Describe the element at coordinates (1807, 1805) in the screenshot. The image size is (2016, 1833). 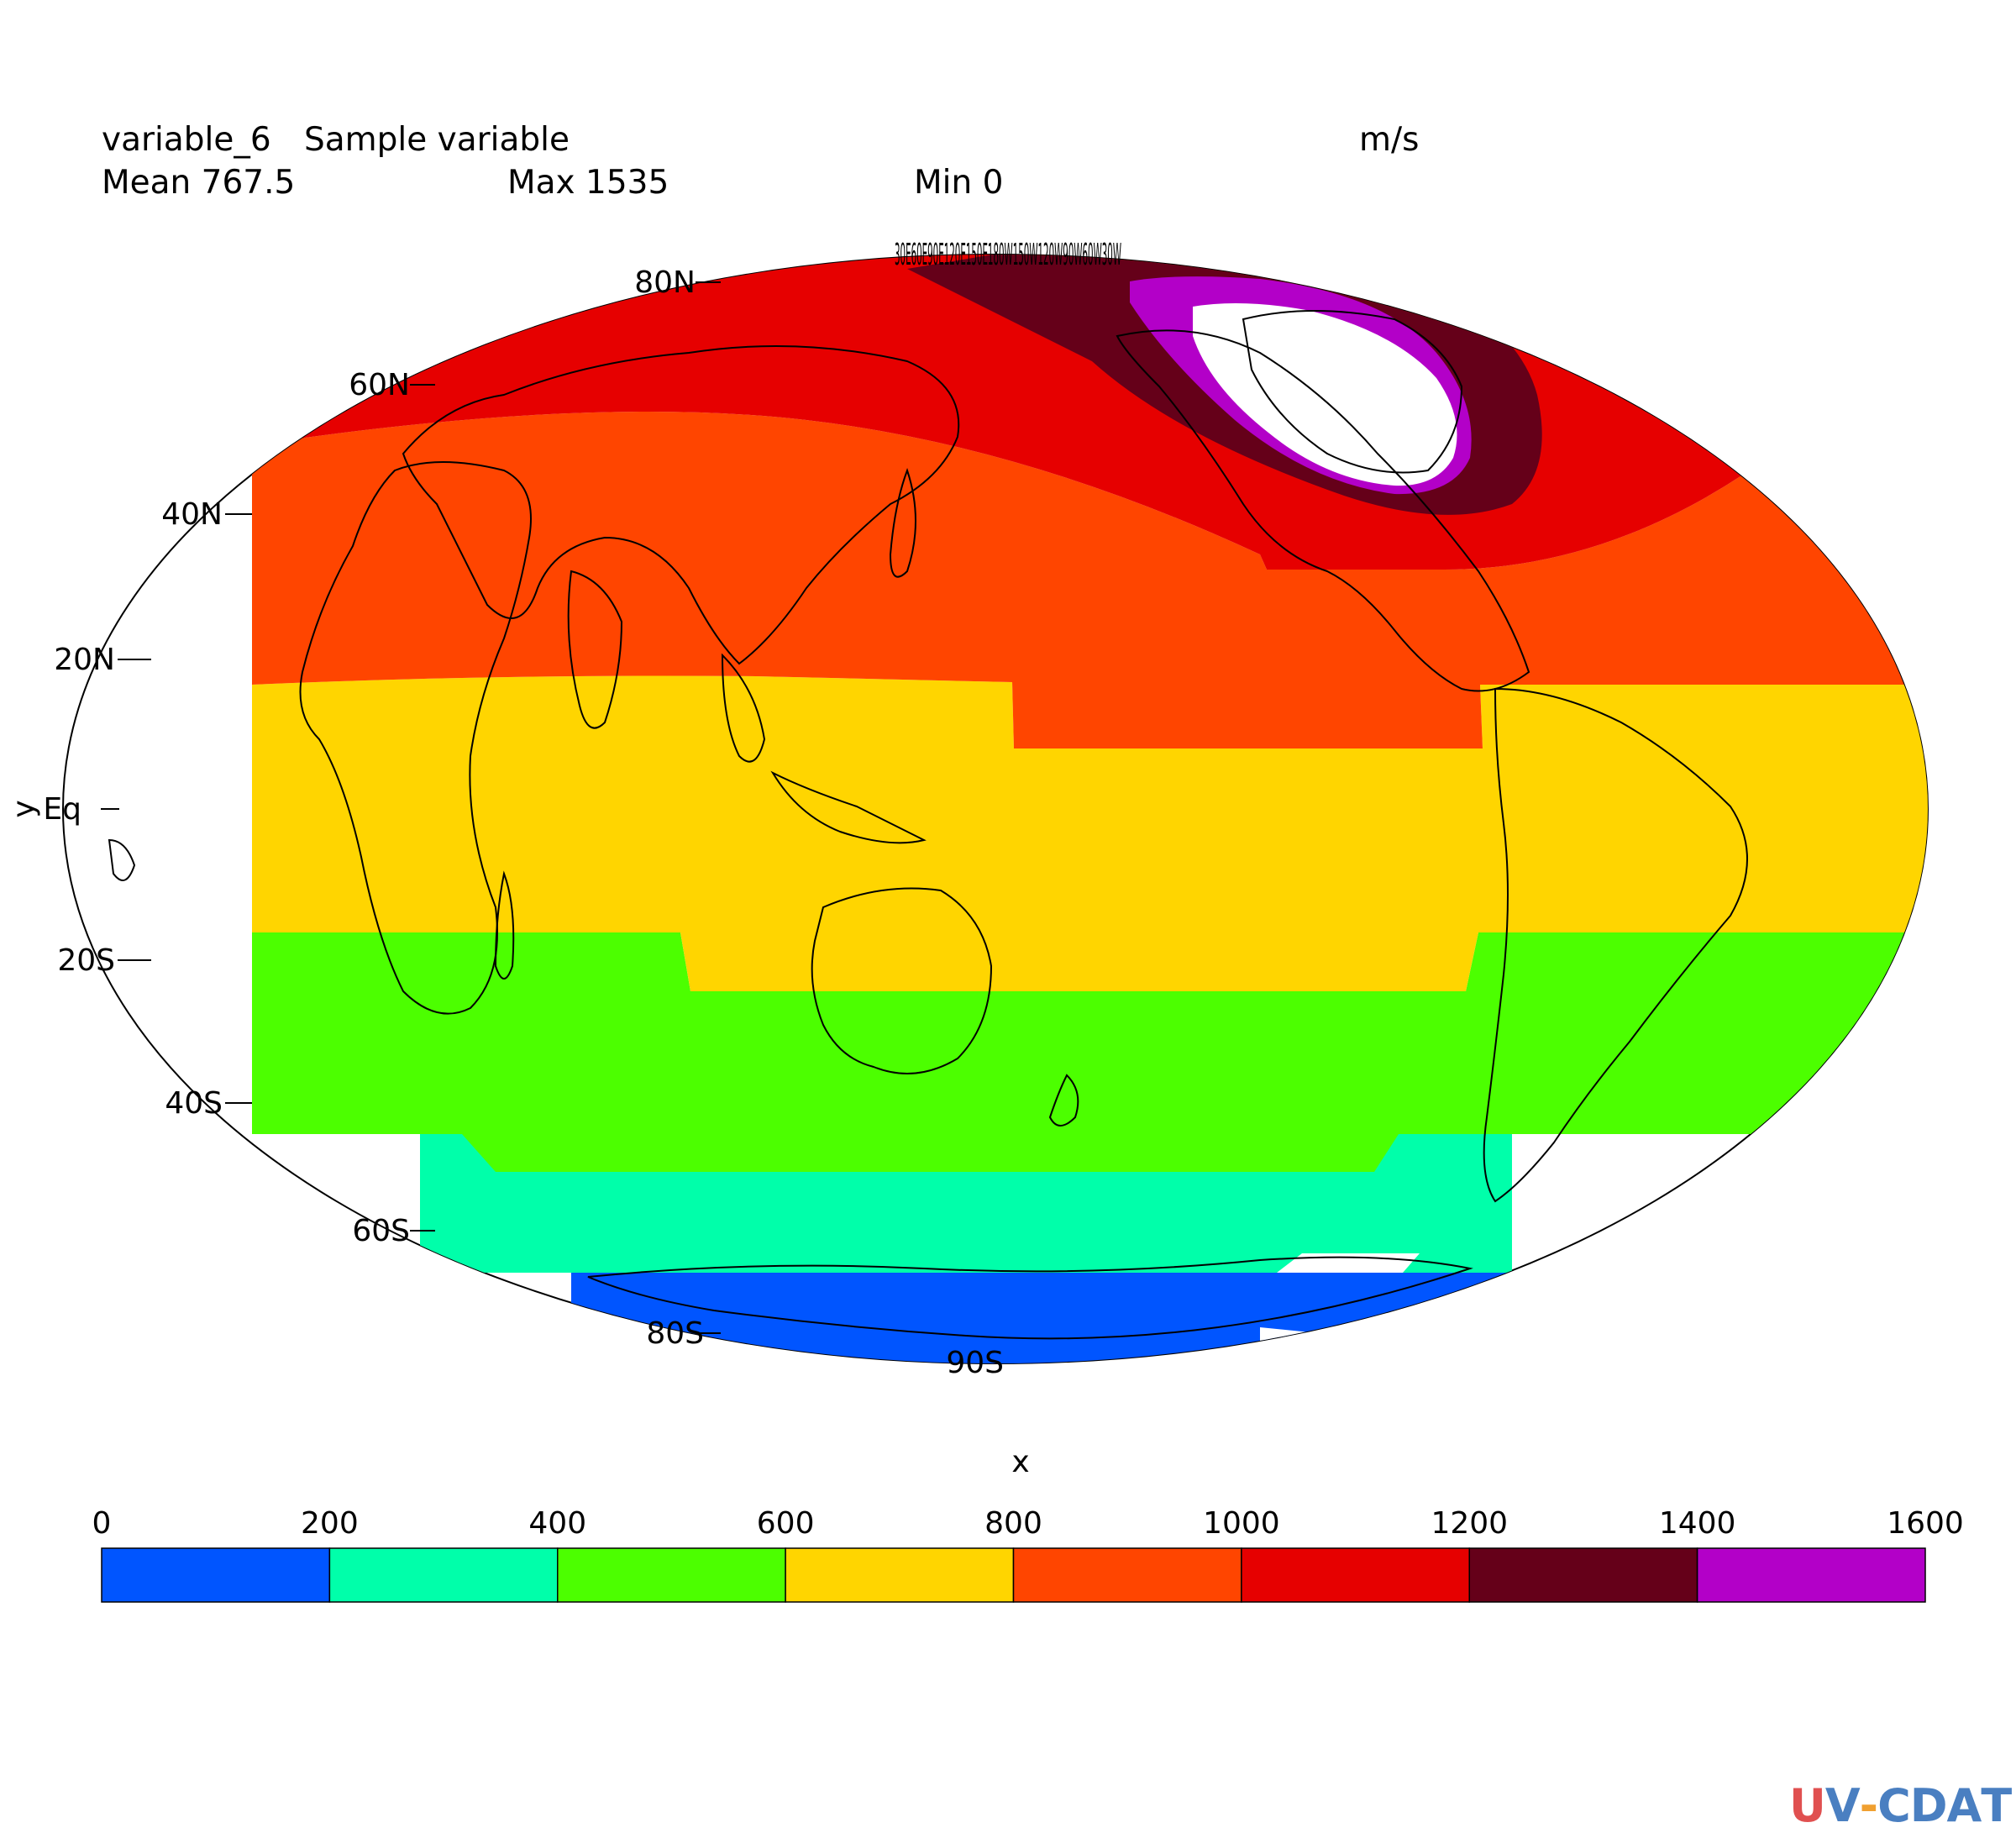
I see `logo-letter: U` at that location.